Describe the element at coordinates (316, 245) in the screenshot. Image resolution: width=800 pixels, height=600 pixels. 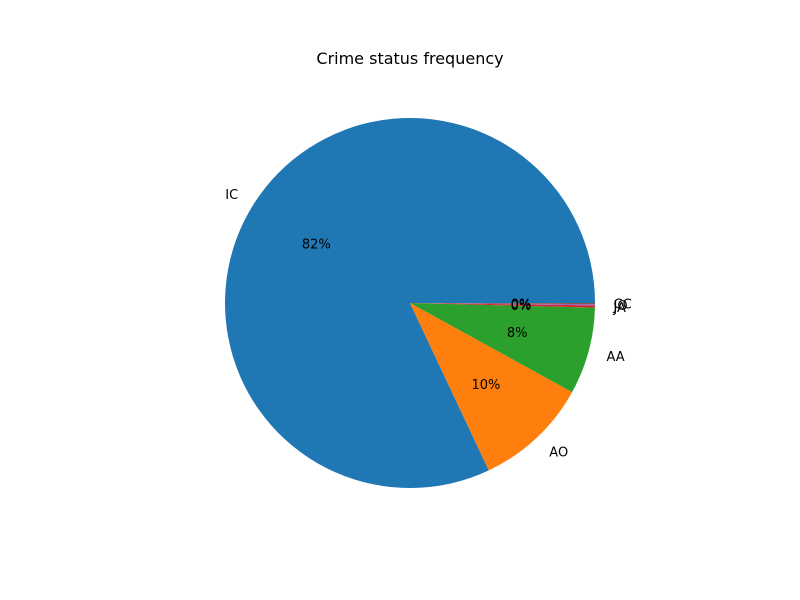
I see `percent-label-ic: 82%` at that location.